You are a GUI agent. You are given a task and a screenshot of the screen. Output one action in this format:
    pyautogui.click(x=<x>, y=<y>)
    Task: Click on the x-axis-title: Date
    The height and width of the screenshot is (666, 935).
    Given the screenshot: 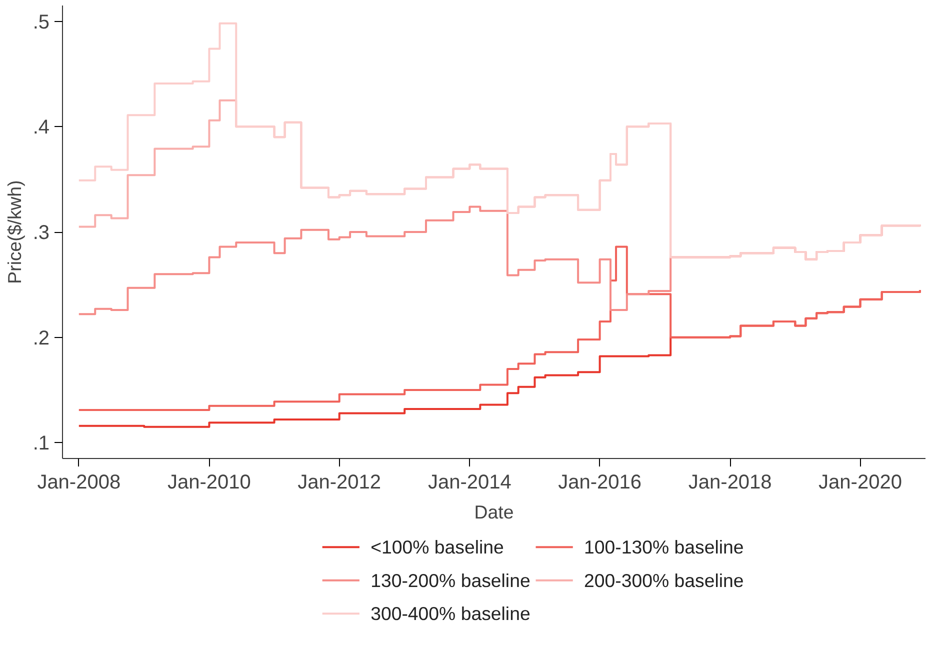 What is the action you would take?
    pyautogui.click(x=494, y=512)
    